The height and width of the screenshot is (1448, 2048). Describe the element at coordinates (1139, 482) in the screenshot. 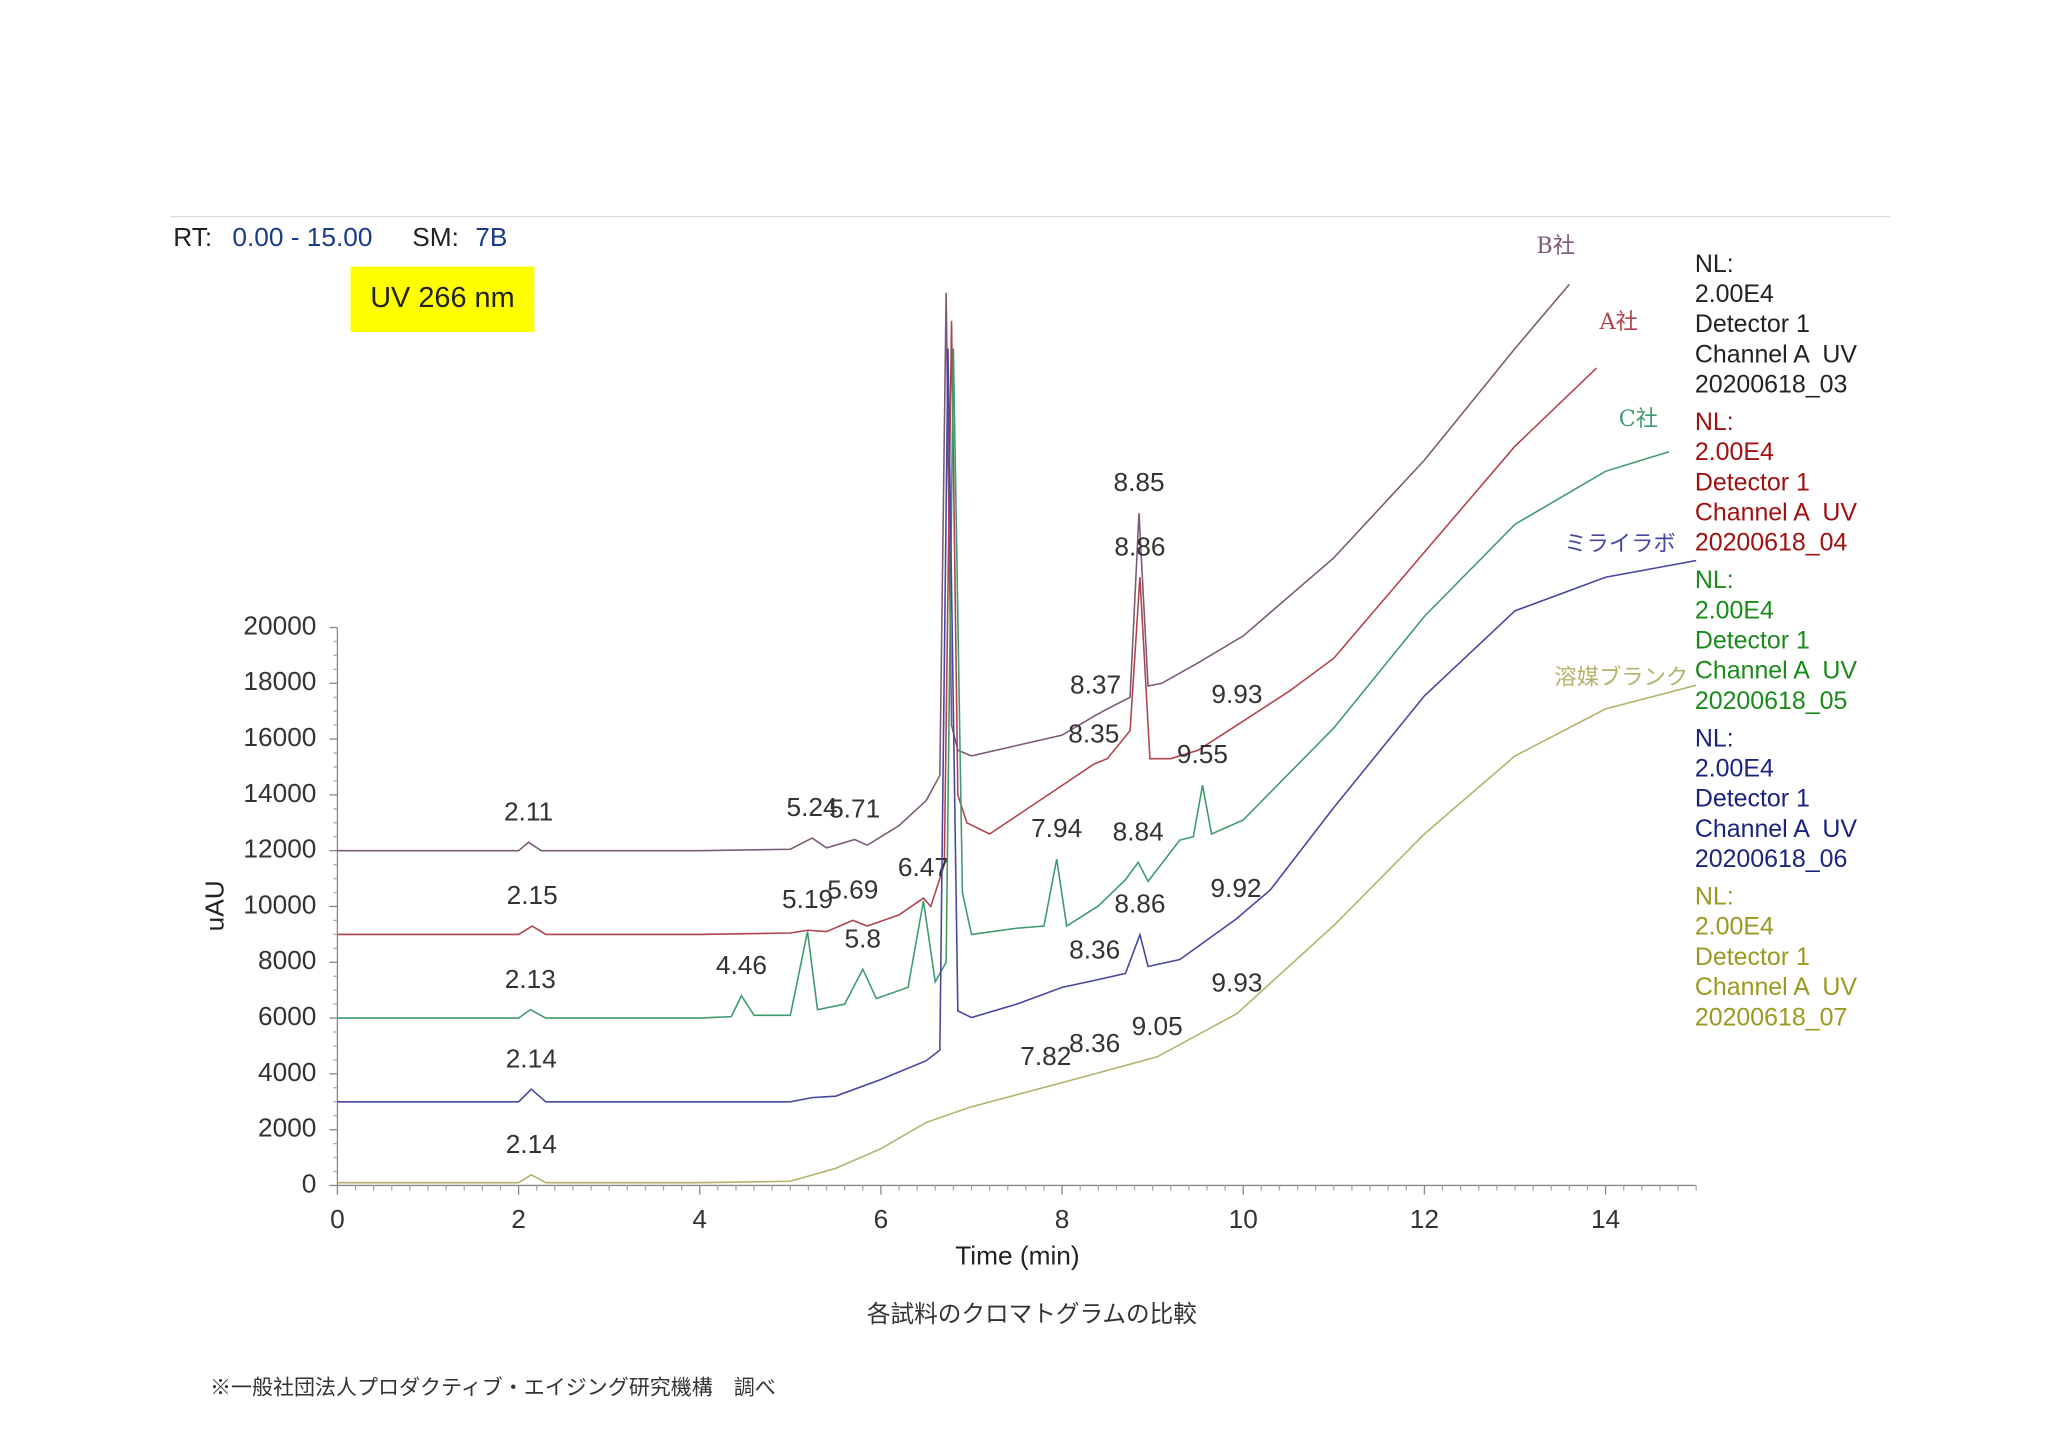

I see `peak-label: 8.85` at that location.